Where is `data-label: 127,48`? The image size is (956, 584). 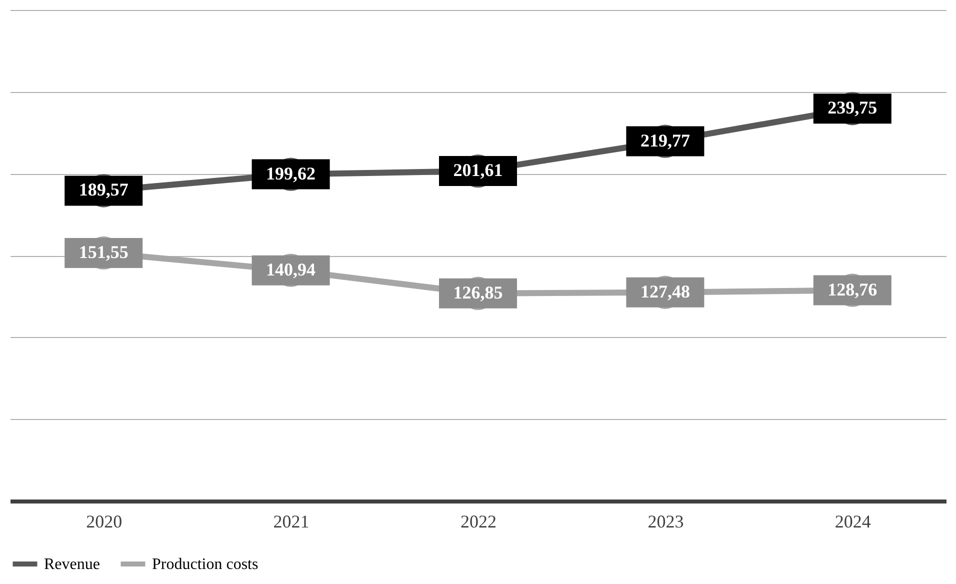
data-label: 127,48 is located at coordinates (665, 291).